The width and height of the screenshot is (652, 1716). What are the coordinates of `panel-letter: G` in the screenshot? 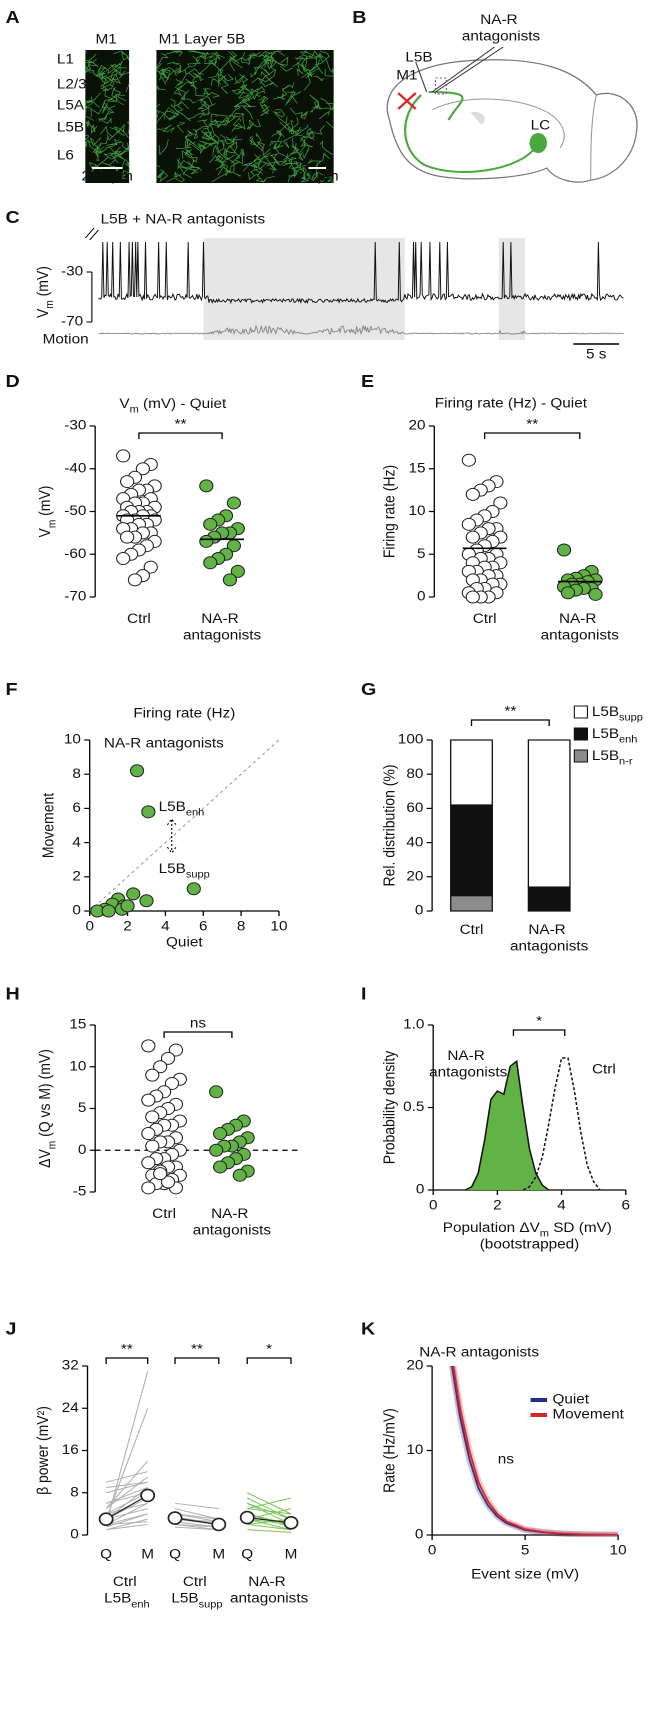 It's located at (368, 689).